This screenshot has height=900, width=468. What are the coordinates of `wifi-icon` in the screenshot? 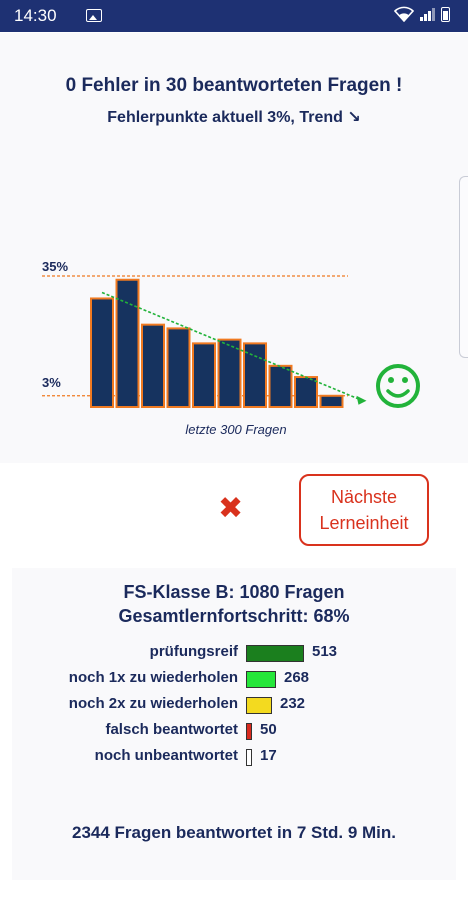 It's located at (404, 14).